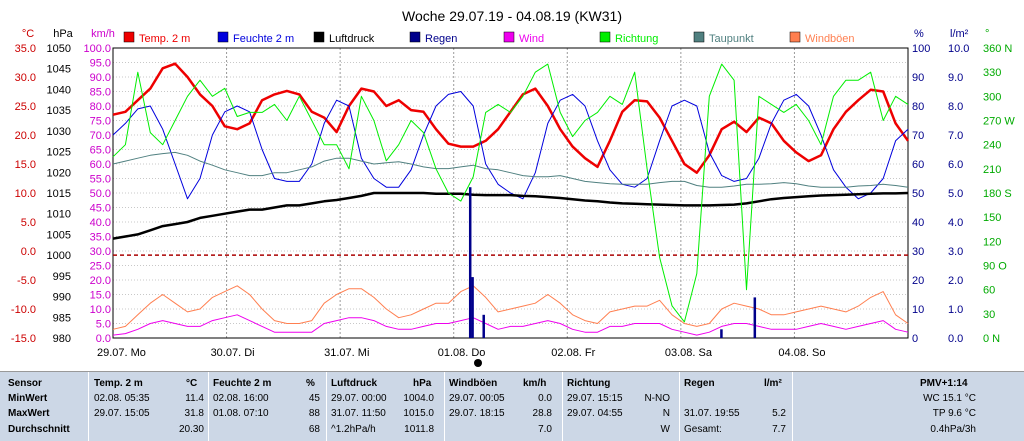 Image resolution: width=1024 pixels, height=441 pixels. Describe the element at coordinates (589, 383) in the screenshot. I see `header-direction: Richtung` at that location.